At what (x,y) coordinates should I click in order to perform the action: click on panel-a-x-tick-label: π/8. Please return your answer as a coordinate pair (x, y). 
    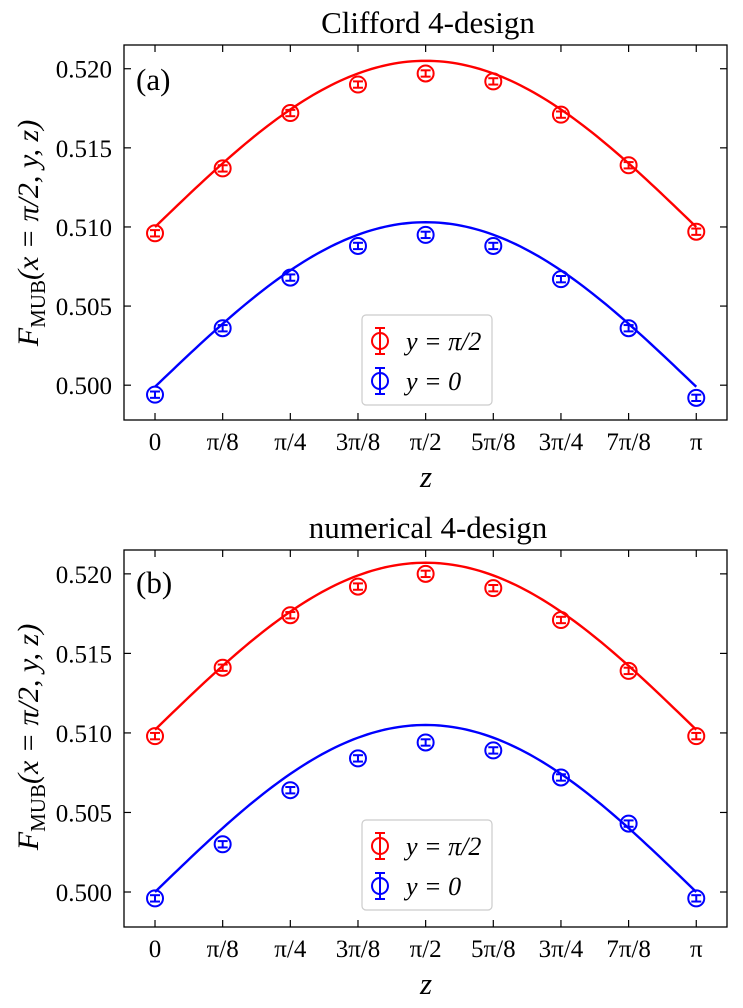
    Looking at the image, I should click on (223, 442).